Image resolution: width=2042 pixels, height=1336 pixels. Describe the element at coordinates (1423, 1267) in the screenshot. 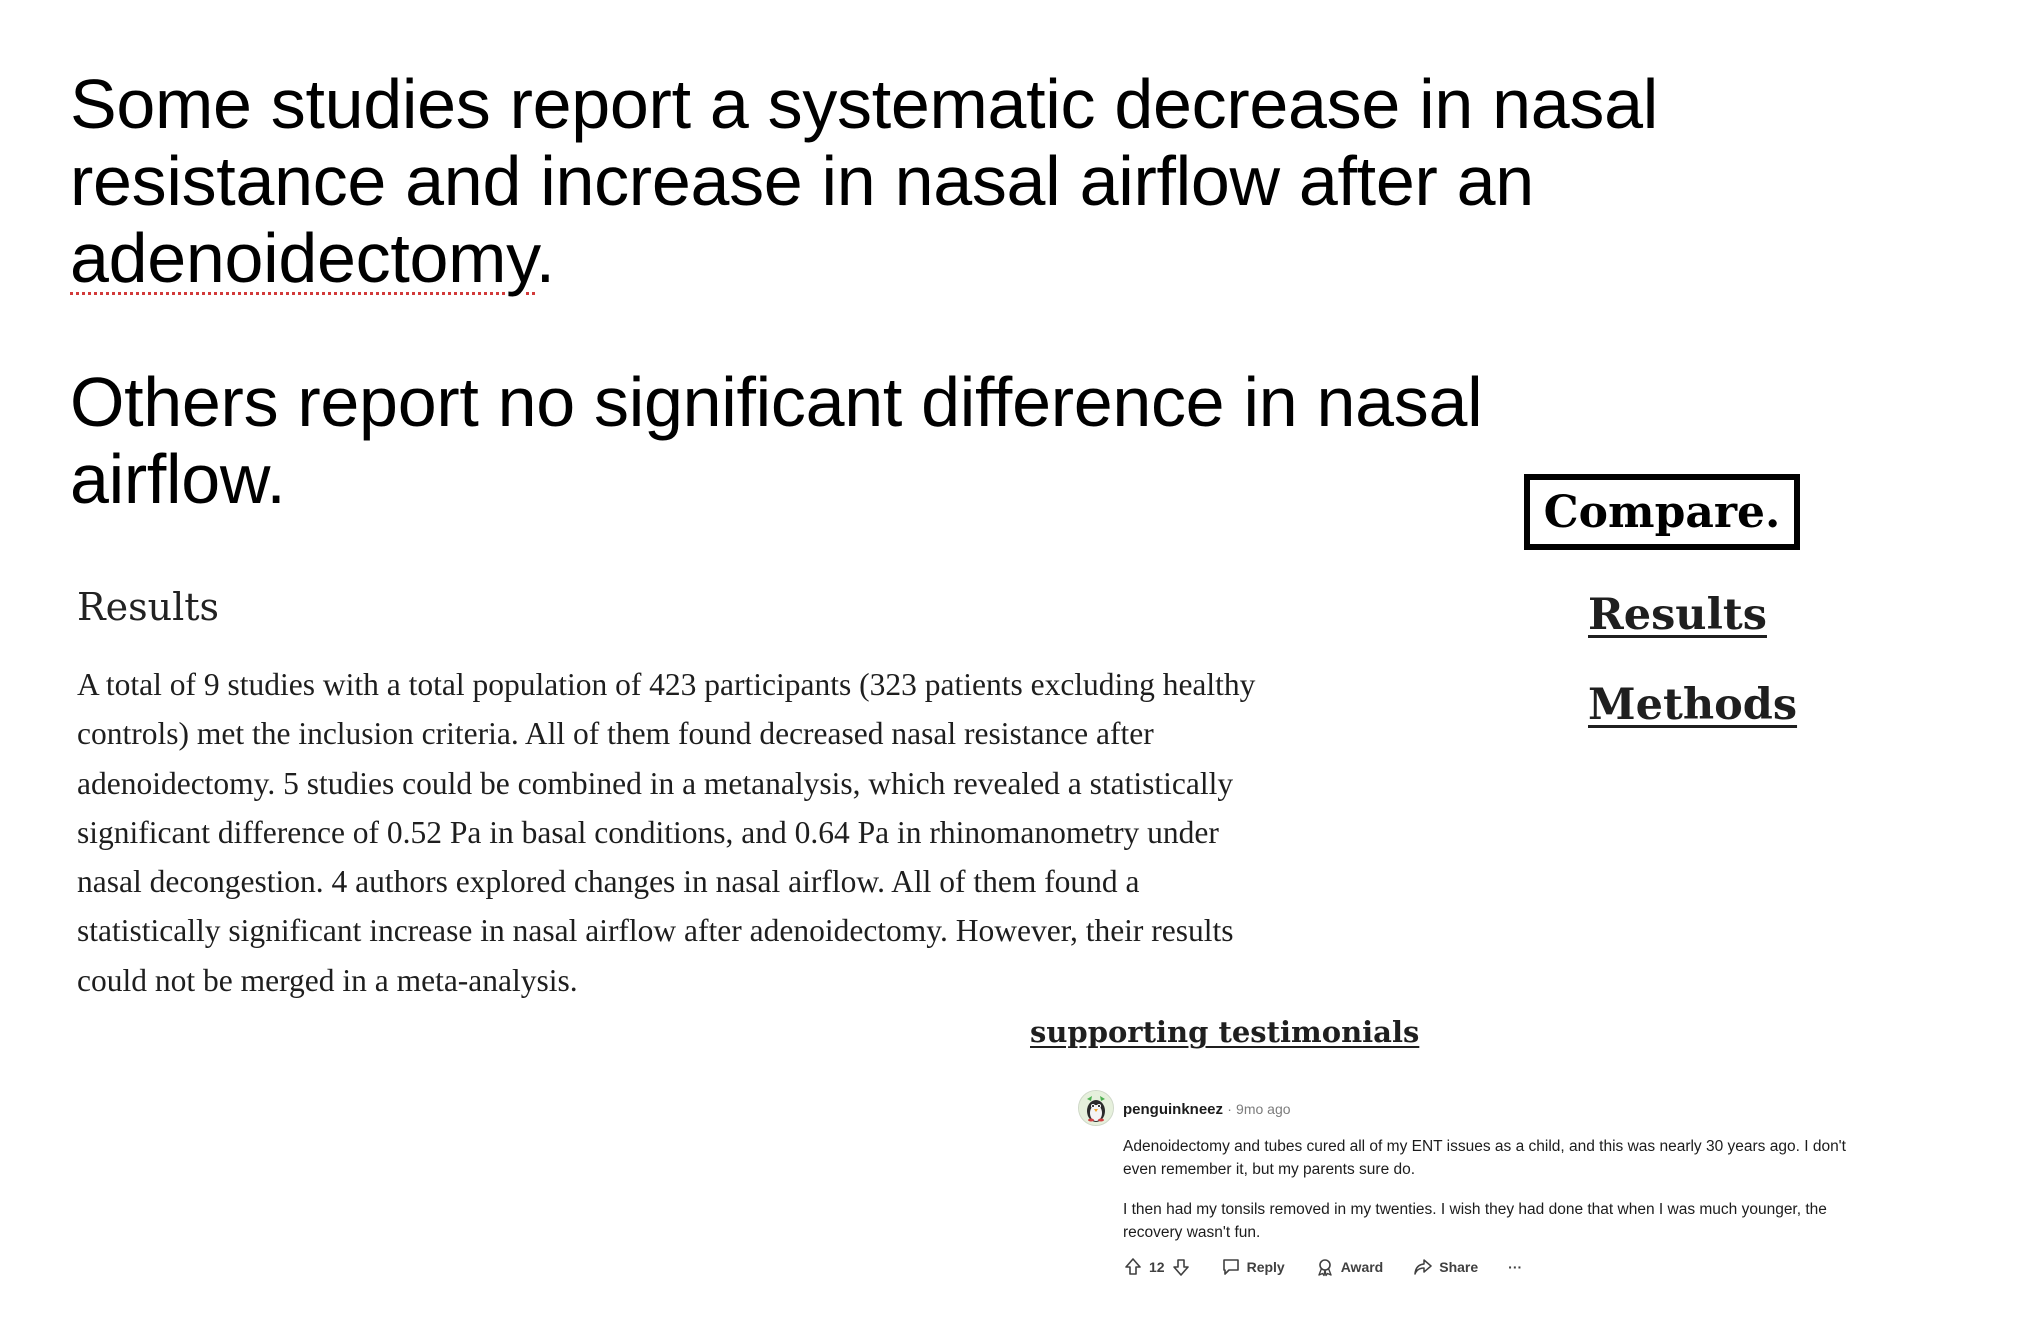

I see `share-arrow-icon` at that location.